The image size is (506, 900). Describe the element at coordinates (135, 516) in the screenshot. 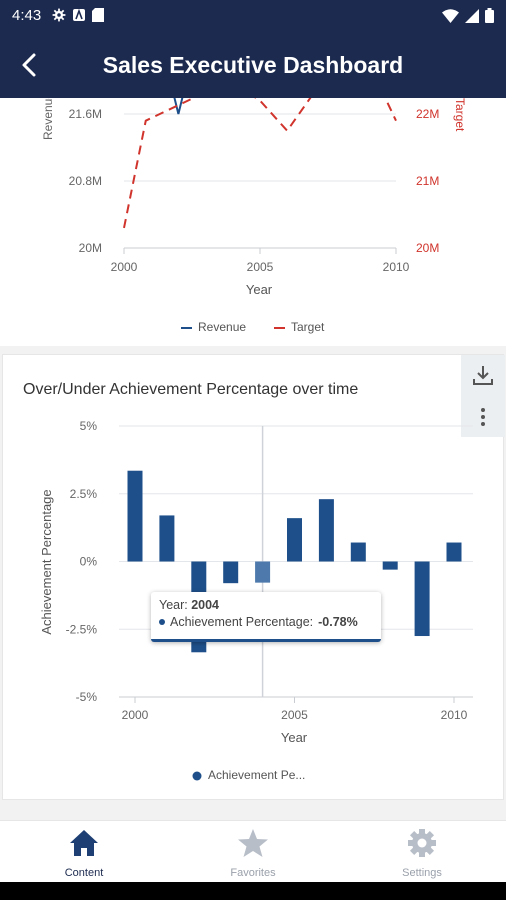

I see `bar-2000` at that location.